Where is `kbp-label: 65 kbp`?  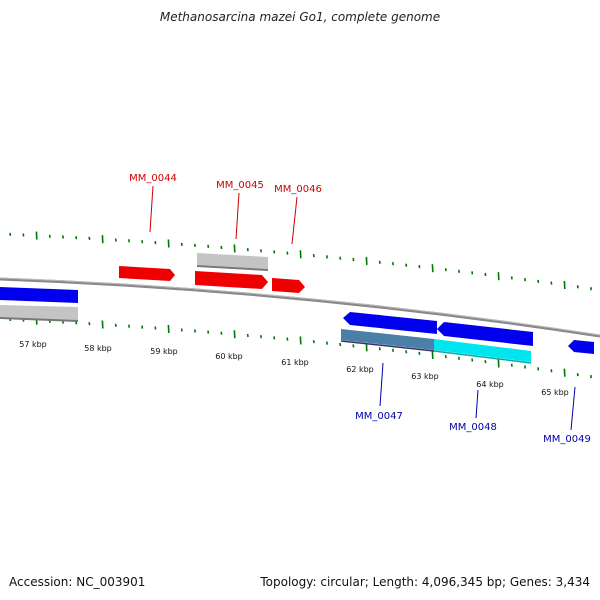 kbp-label: 65 kbp is located at coordinates (555, 392).